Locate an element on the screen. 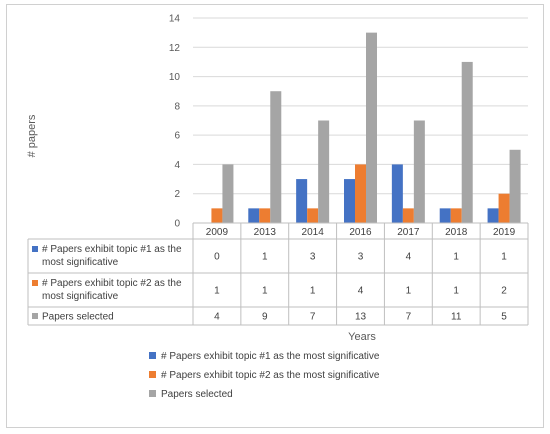 This screenshot has width=550, height=434. table-cell: 13 is located at coordinates (361, 317).